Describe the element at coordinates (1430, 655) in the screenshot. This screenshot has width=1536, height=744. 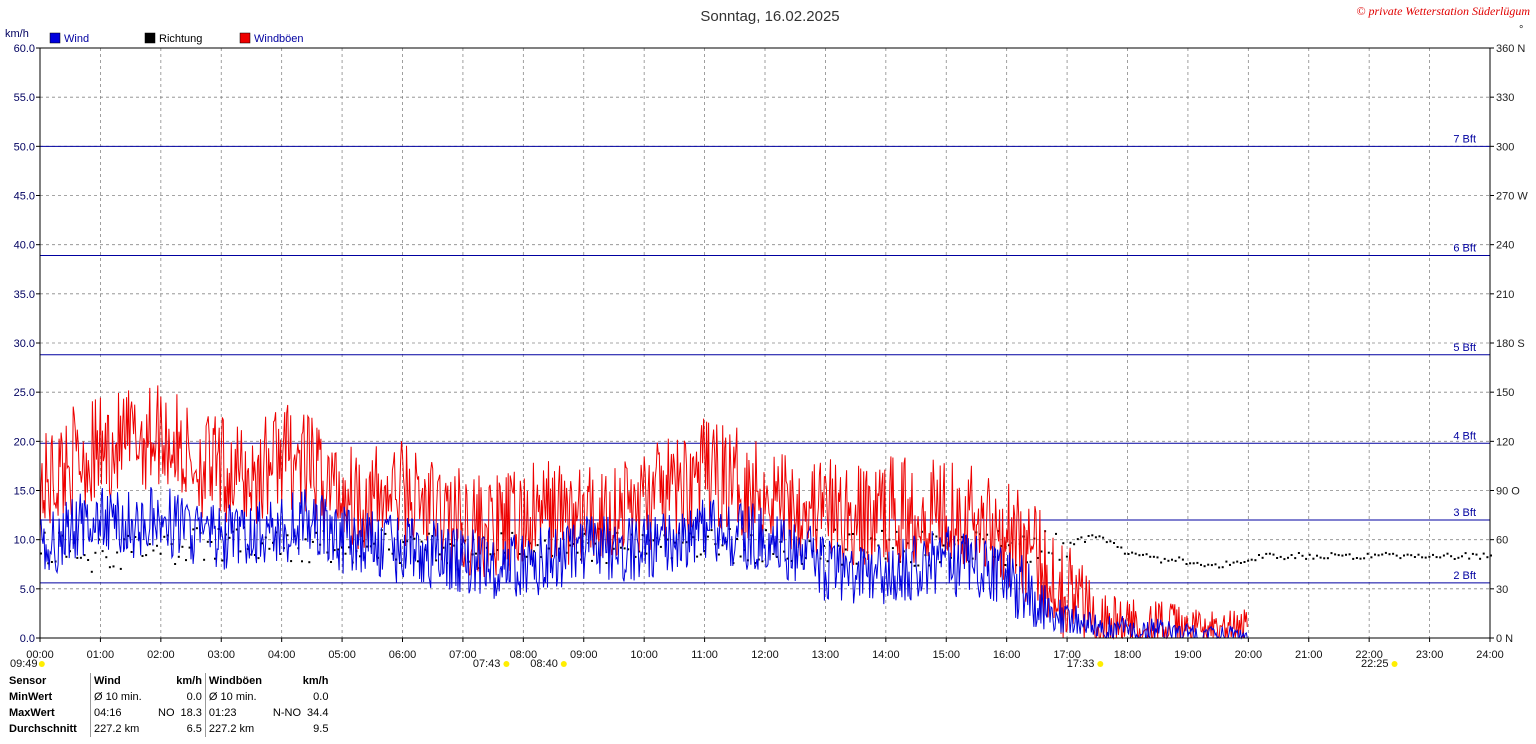
I see `x-tick-label: 23:00` at that location.